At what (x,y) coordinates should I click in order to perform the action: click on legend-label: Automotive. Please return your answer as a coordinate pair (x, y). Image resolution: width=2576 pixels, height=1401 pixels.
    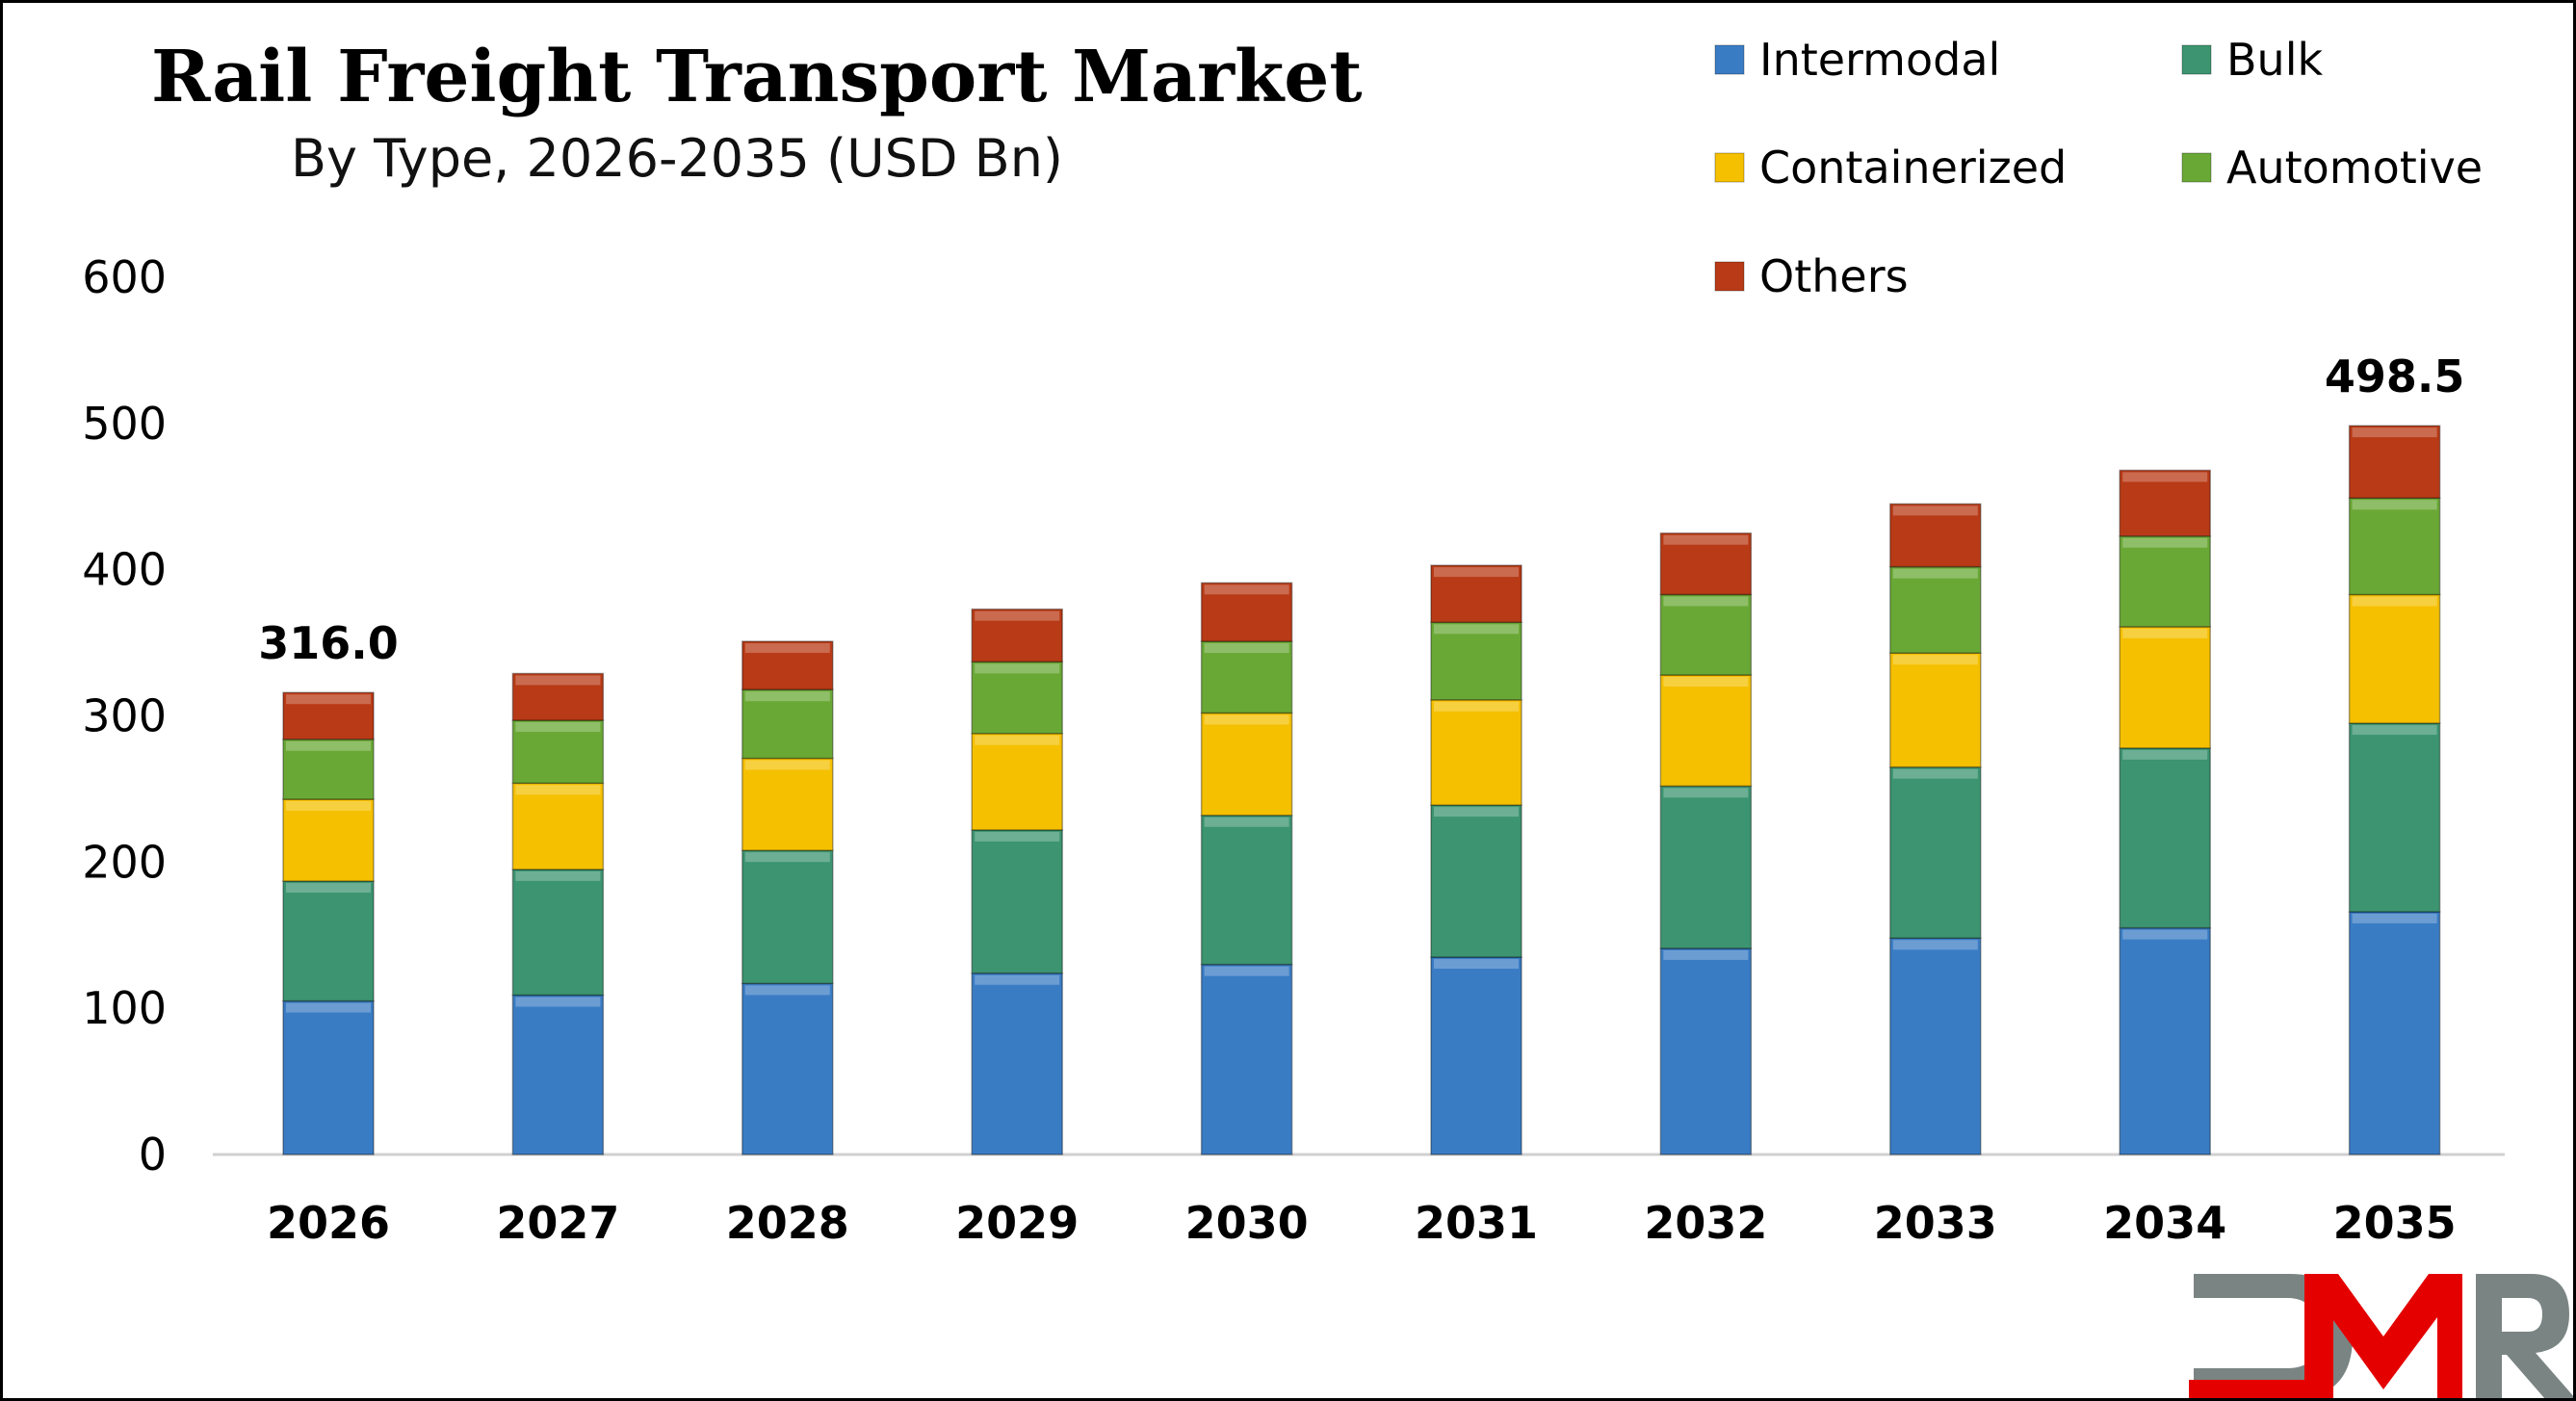
    Looking at the image, I should click on (2354, 168).